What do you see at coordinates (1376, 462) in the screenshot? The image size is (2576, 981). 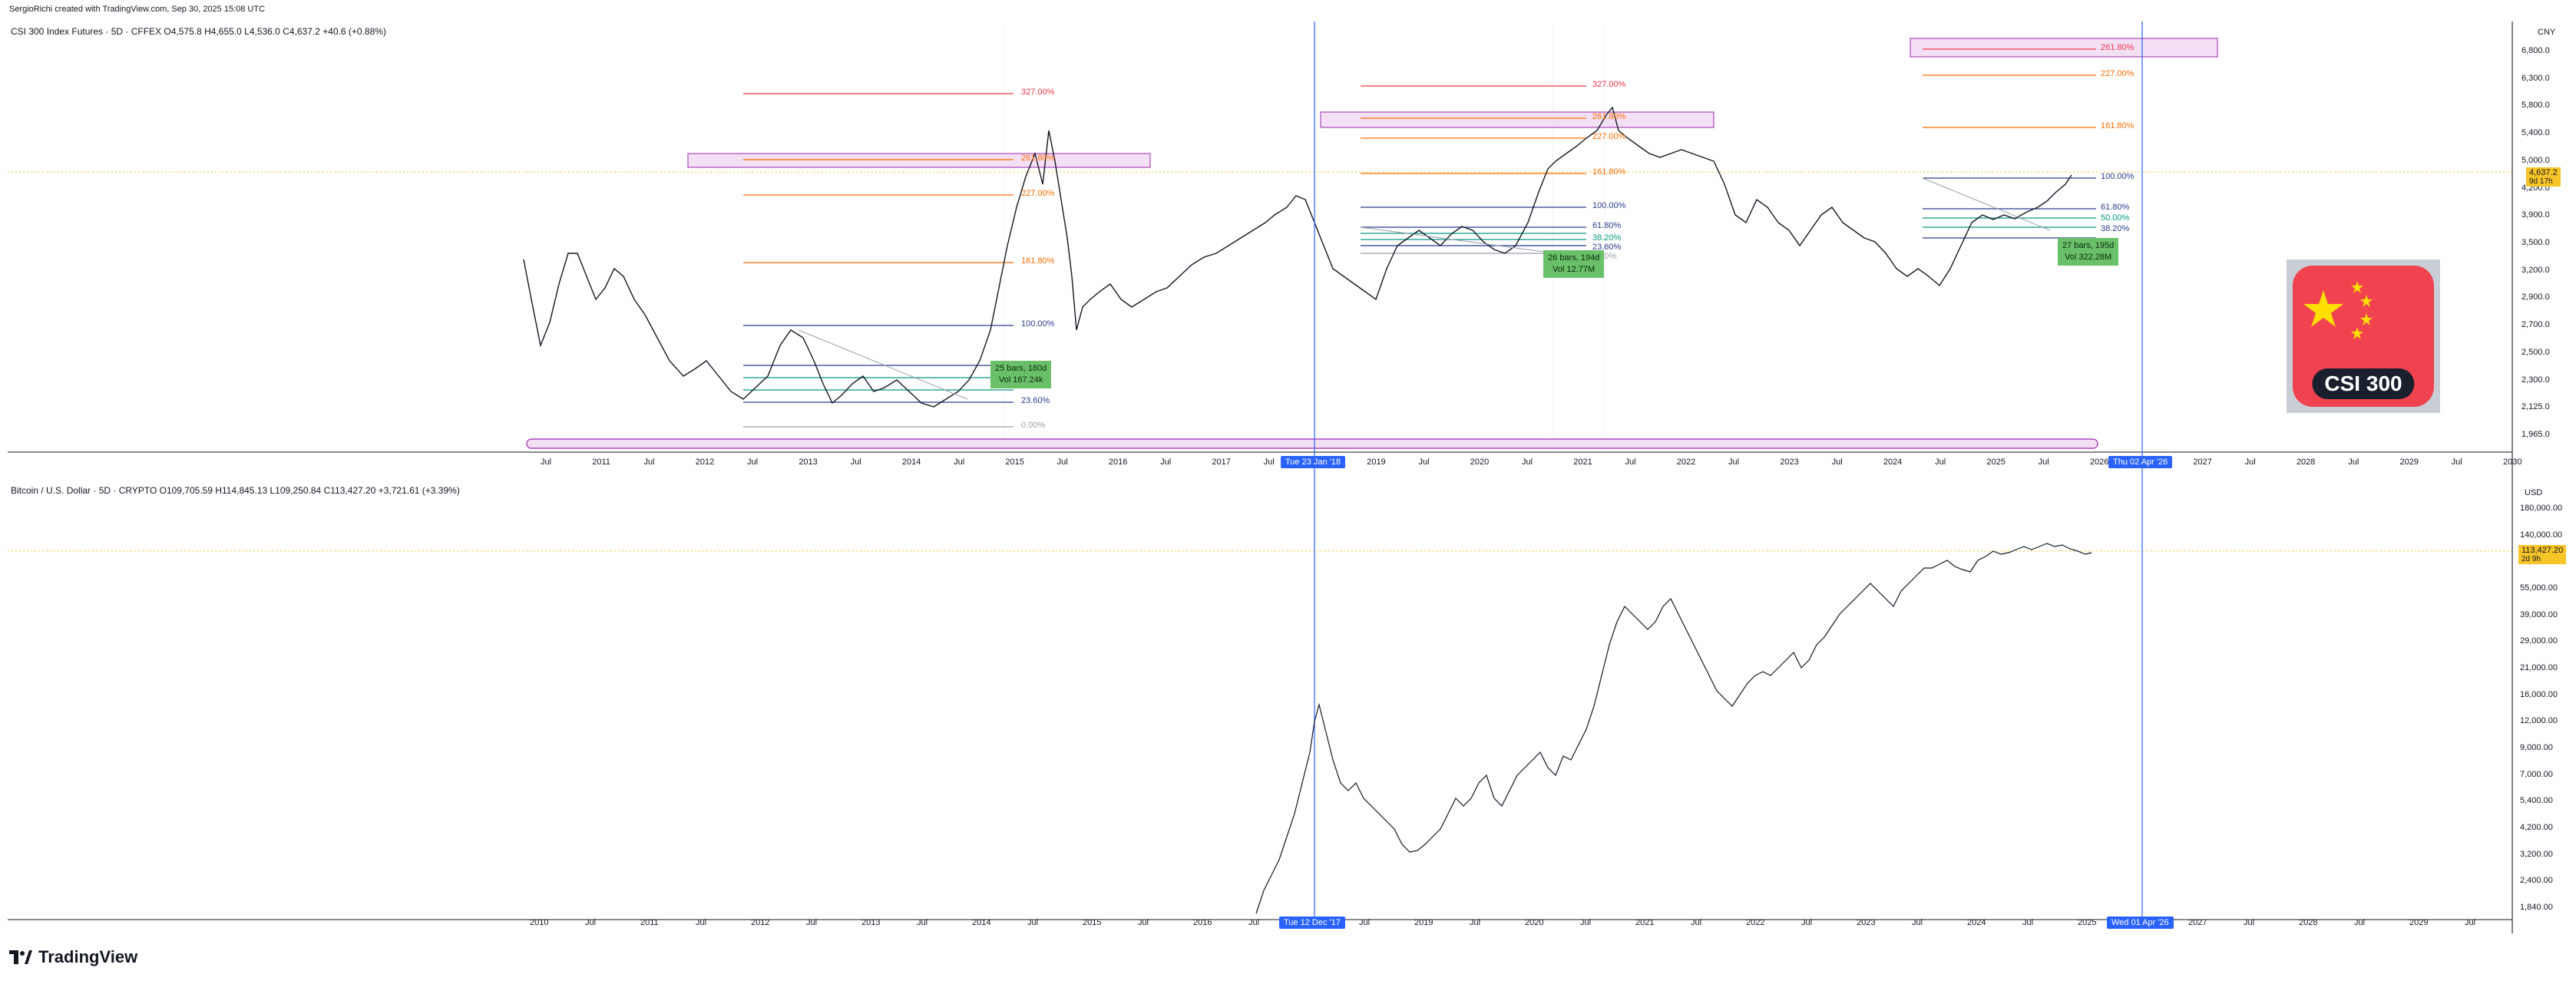 I see `top-time-tick: 2019` at bounding box center [1376, 462].